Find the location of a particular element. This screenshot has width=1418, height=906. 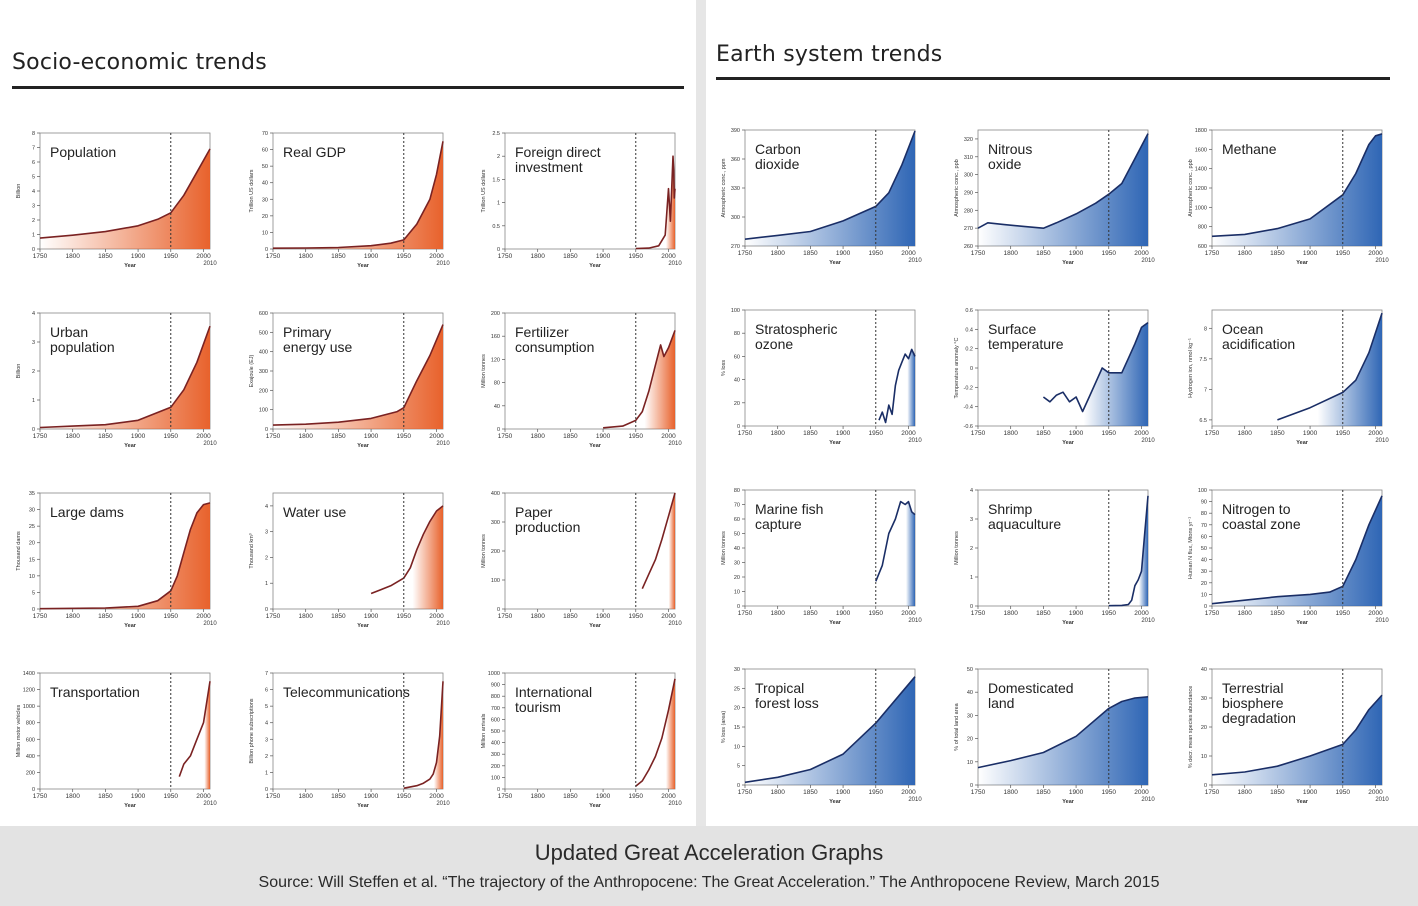

chart-title: Shrimp is located at coordinates (1010, 509).